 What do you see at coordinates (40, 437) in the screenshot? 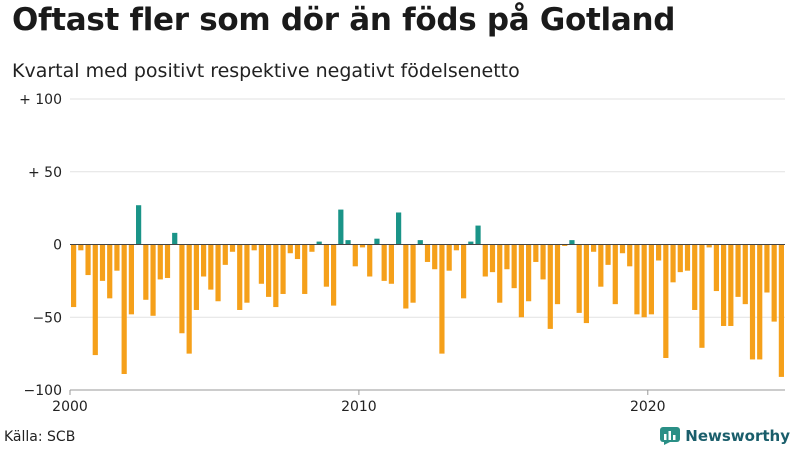
I see `source-label: Källa: SCB` at bounding box center [40, 437].